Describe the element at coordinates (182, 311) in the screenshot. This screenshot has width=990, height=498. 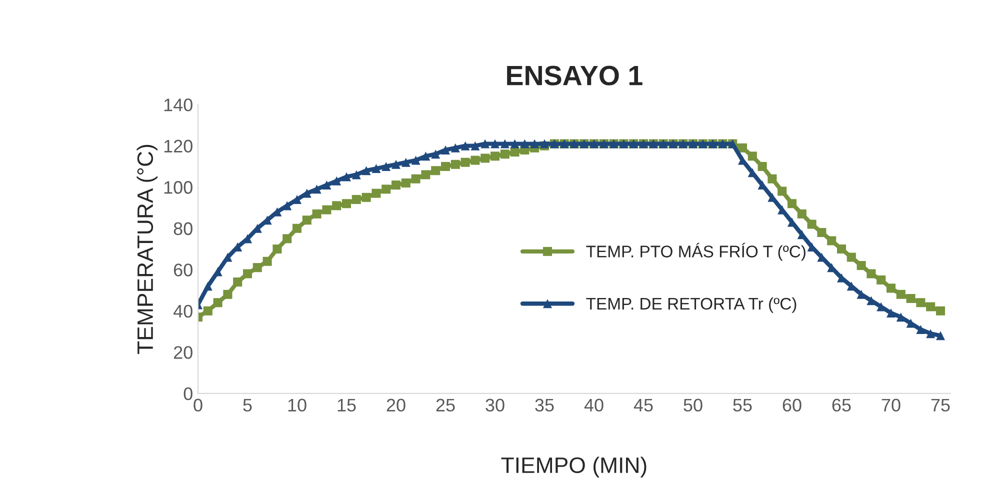
I see `y-tick-label: 40` at that location.